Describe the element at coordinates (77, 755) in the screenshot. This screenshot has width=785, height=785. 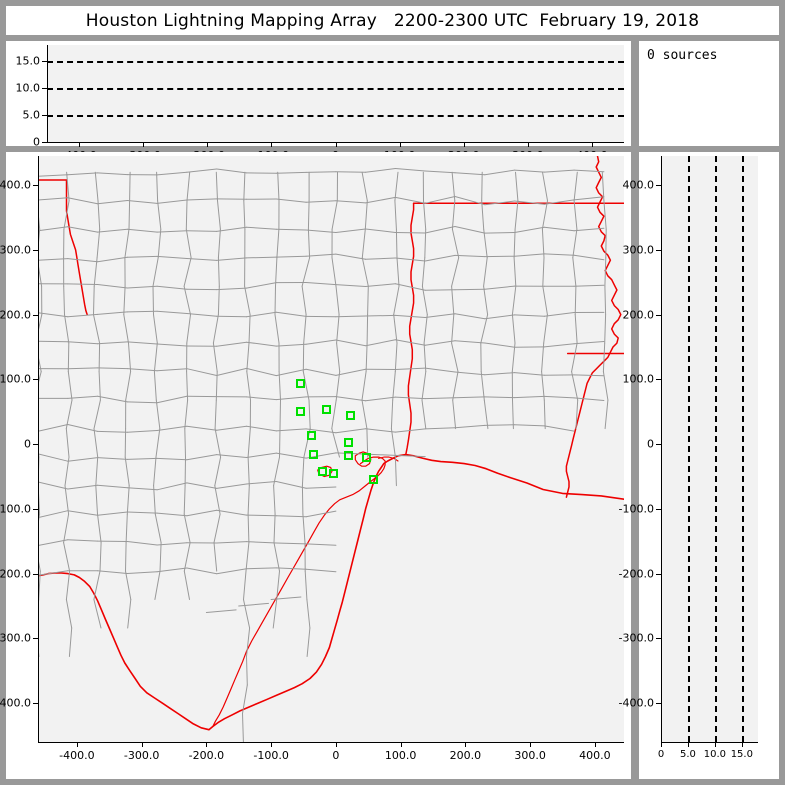
I see `x-tick-label: -400.0` at that location.